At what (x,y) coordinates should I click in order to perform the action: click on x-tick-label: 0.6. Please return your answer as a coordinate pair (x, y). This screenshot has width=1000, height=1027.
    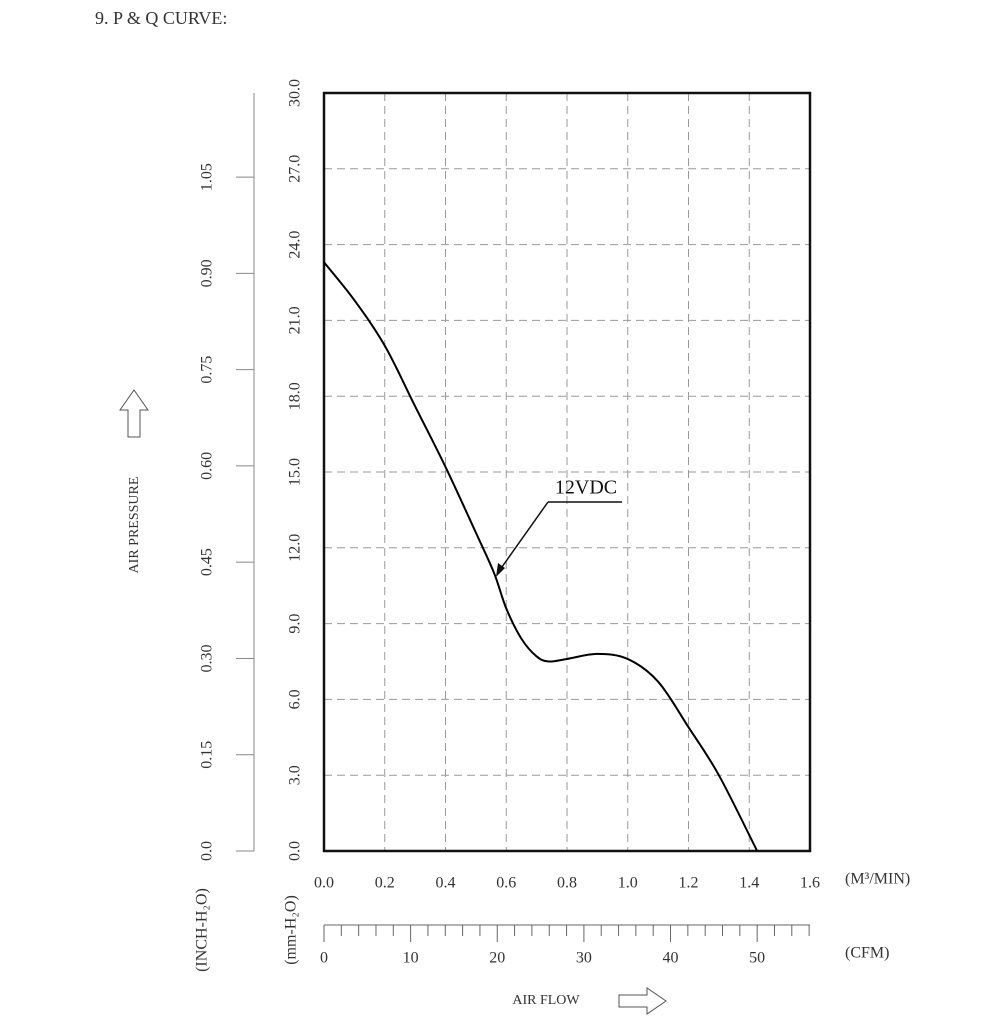
    Looking at the image, I should click on (506, 883).